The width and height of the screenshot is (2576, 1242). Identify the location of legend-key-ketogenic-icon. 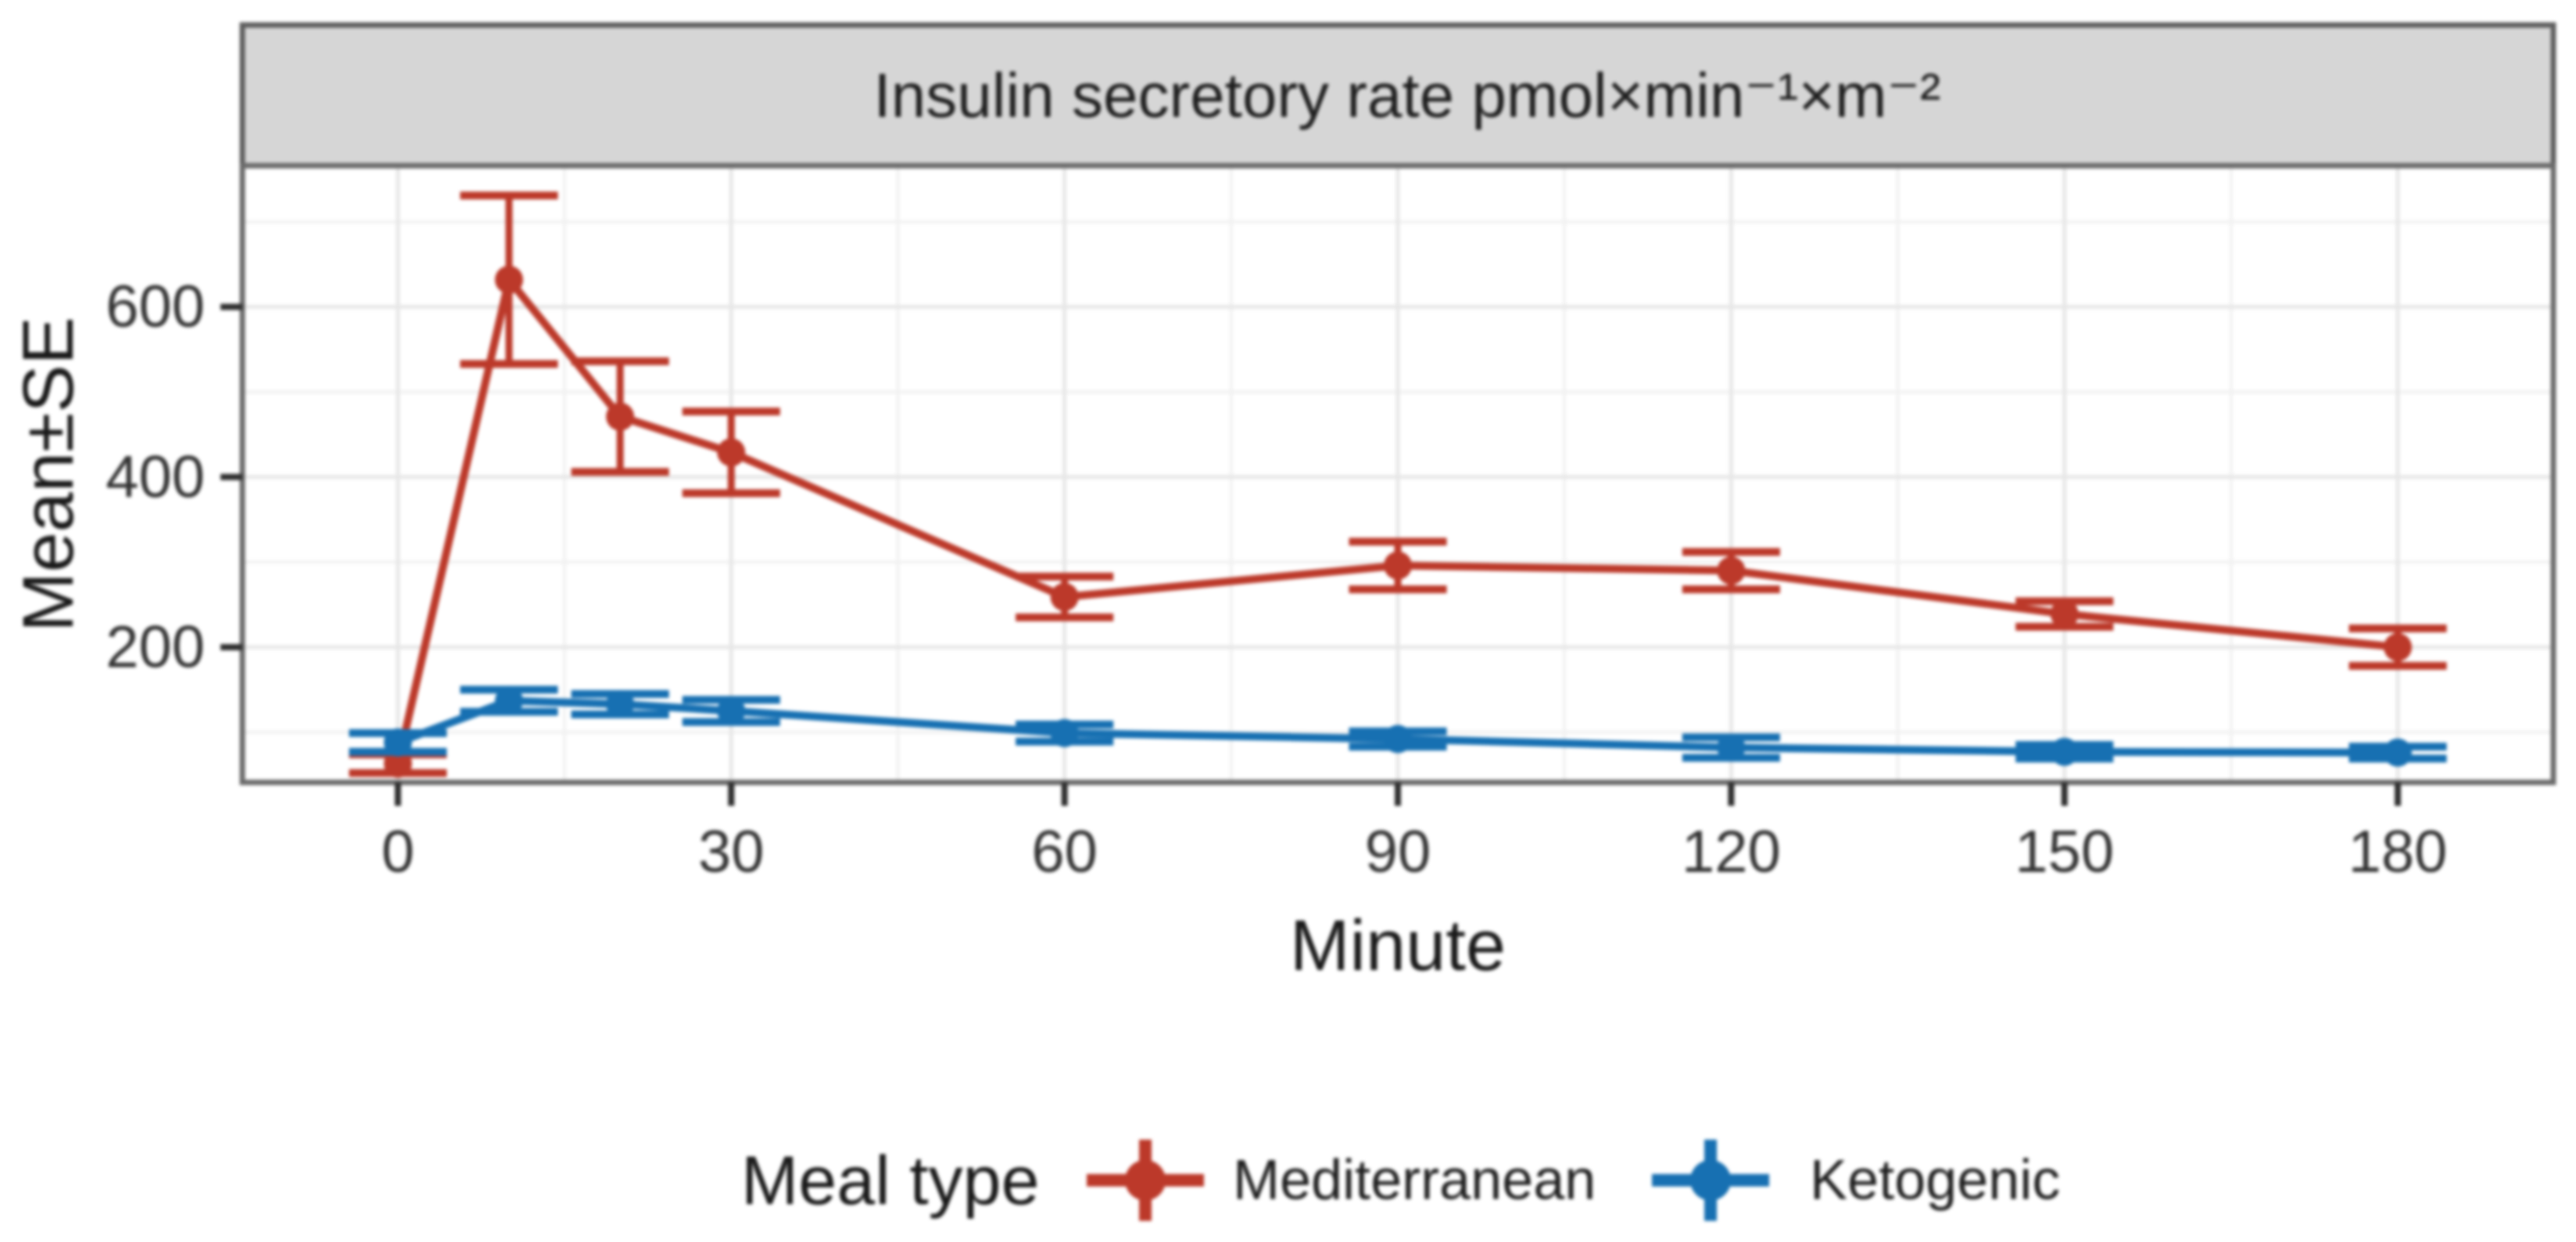
(1710, 1180).